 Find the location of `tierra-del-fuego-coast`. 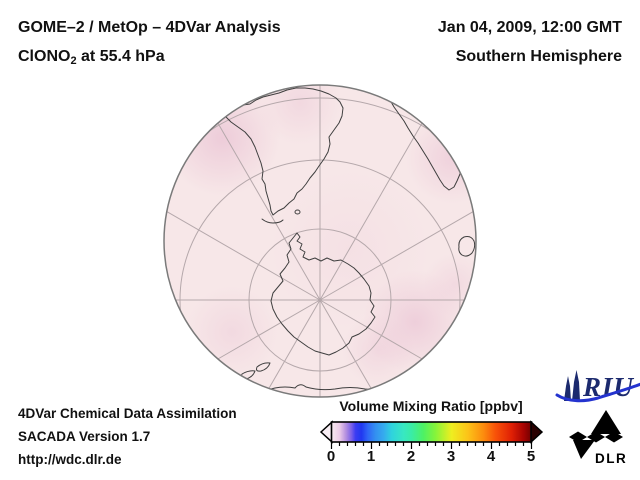

tierra-del-fuego-coast is located at coordinates (272, 221).